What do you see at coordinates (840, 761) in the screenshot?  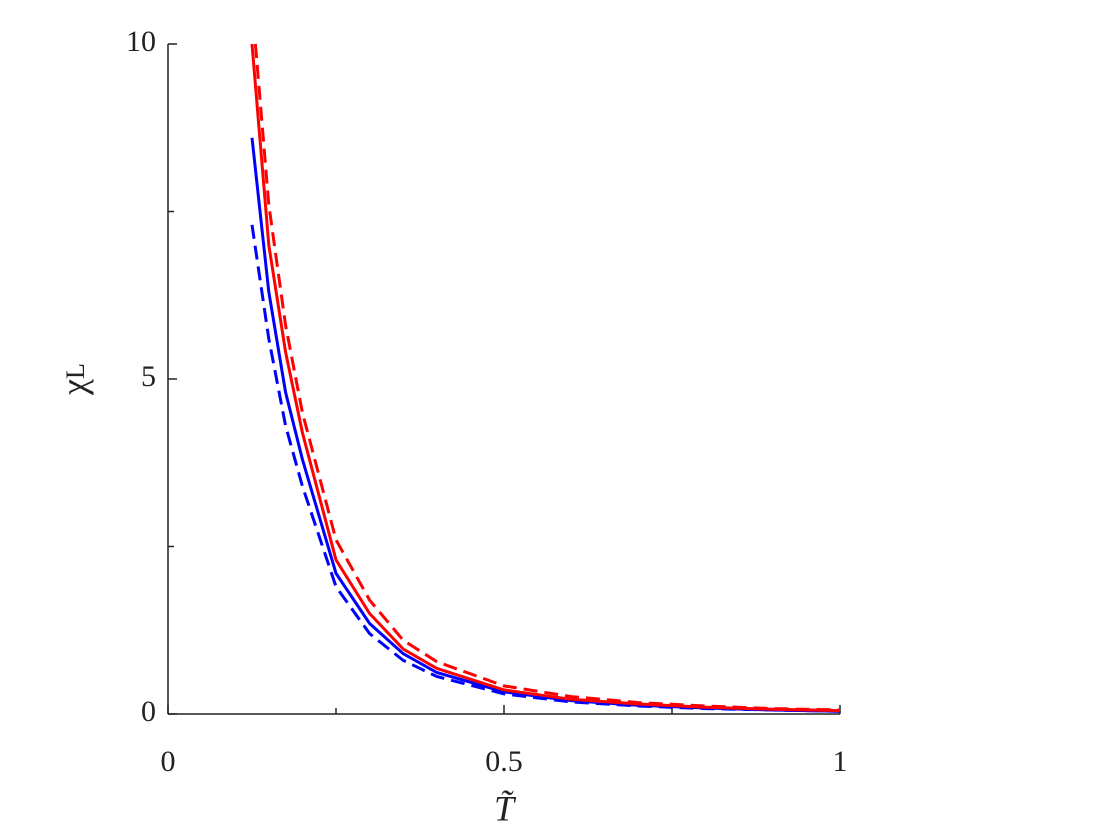 I see `x-tick-label: 1` at bounding box center [840, 761].